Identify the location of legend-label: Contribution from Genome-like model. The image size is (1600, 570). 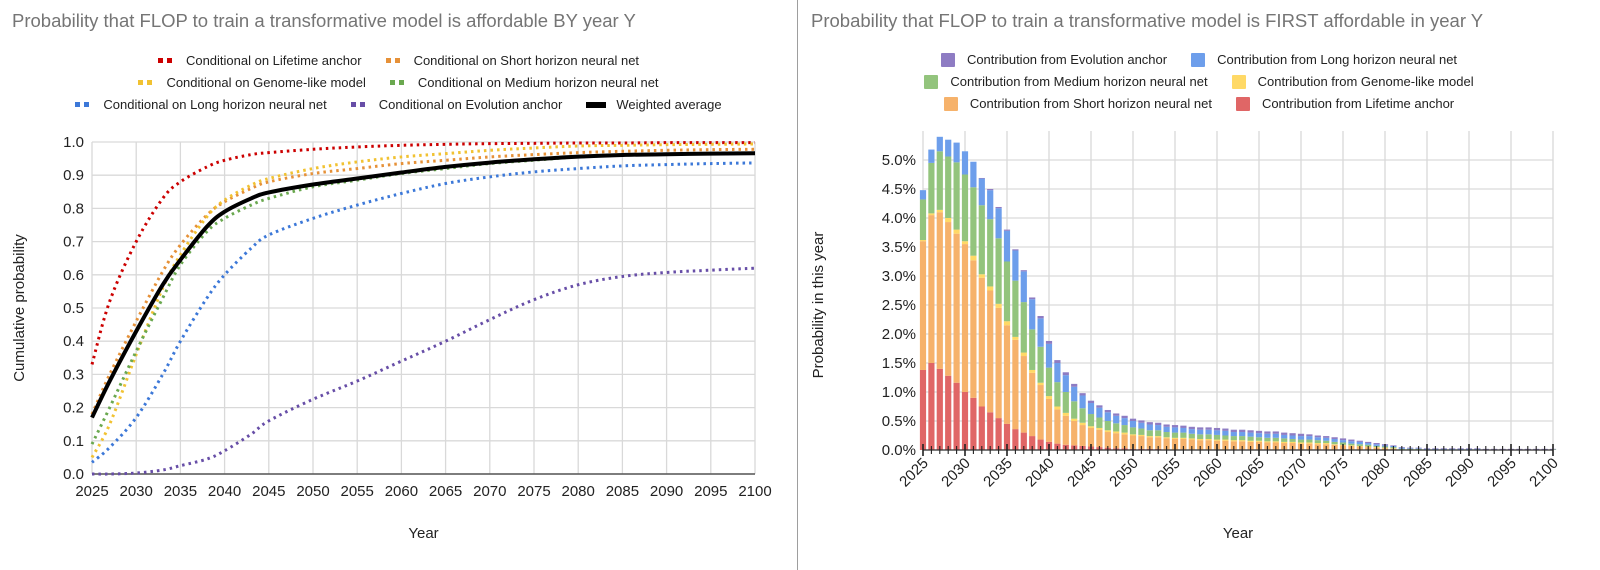
(1365, 81).